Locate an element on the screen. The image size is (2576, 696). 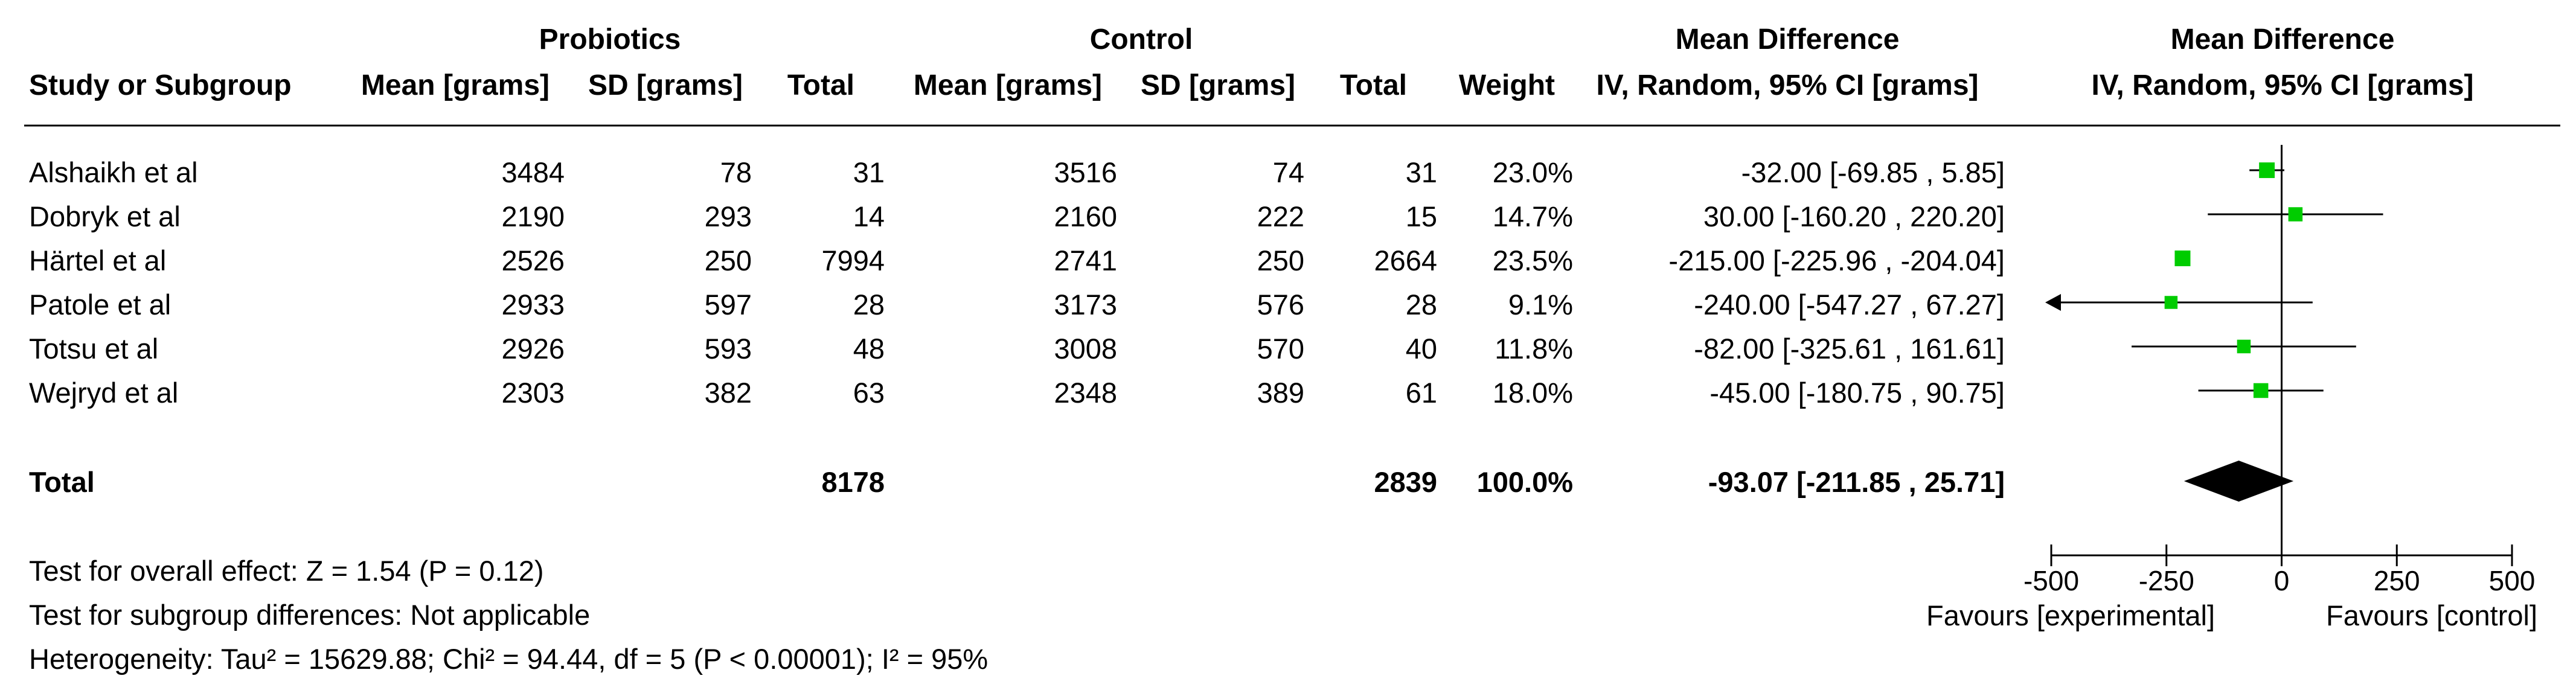
control-mean: 3516 is located at coordinates (1085, 172).